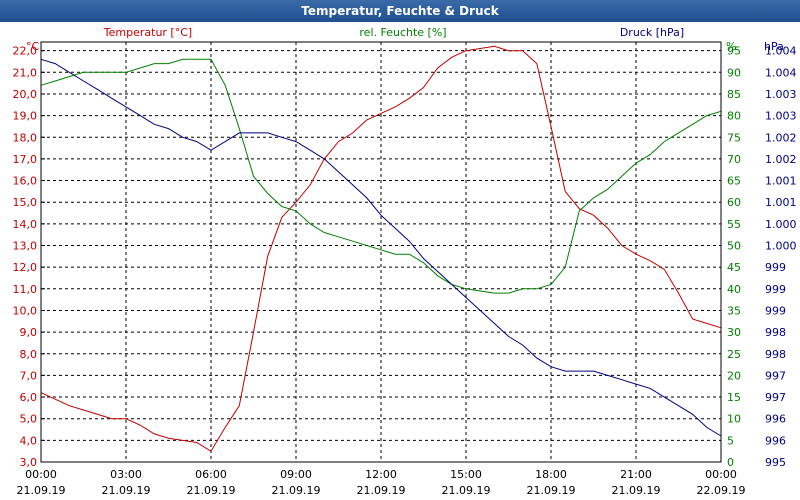 This screenshot has width=800, height=500. I want to click on humidity-tick-label: 90, so click(734, 72).